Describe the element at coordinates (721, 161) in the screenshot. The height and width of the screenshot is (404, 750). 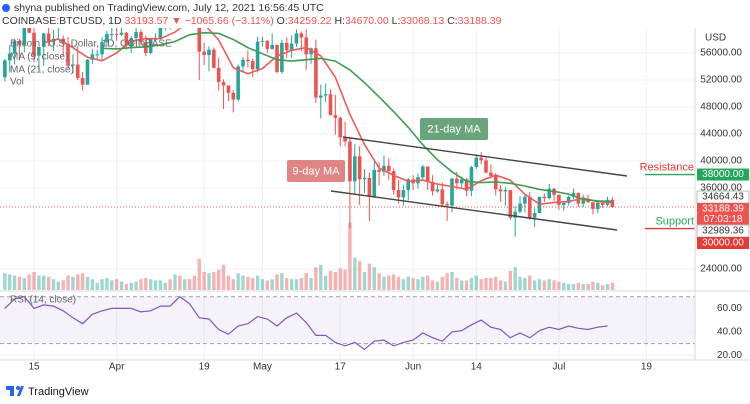
I see `y-tick-label: 40000.00` at that location.